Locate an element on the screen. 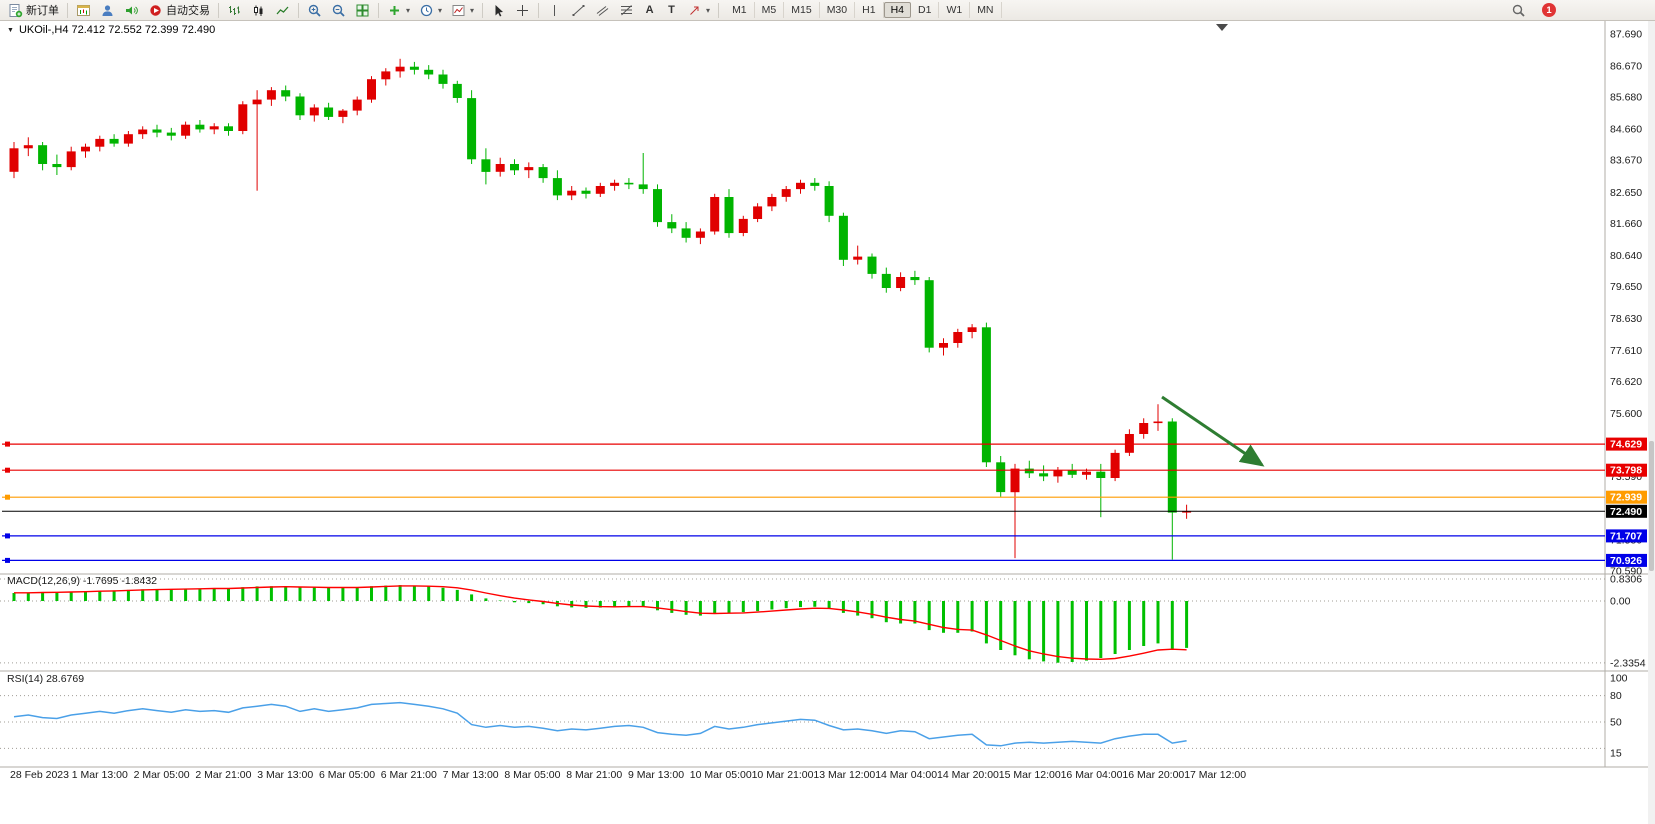  crosshair-button is located at coordinates (522, 10).